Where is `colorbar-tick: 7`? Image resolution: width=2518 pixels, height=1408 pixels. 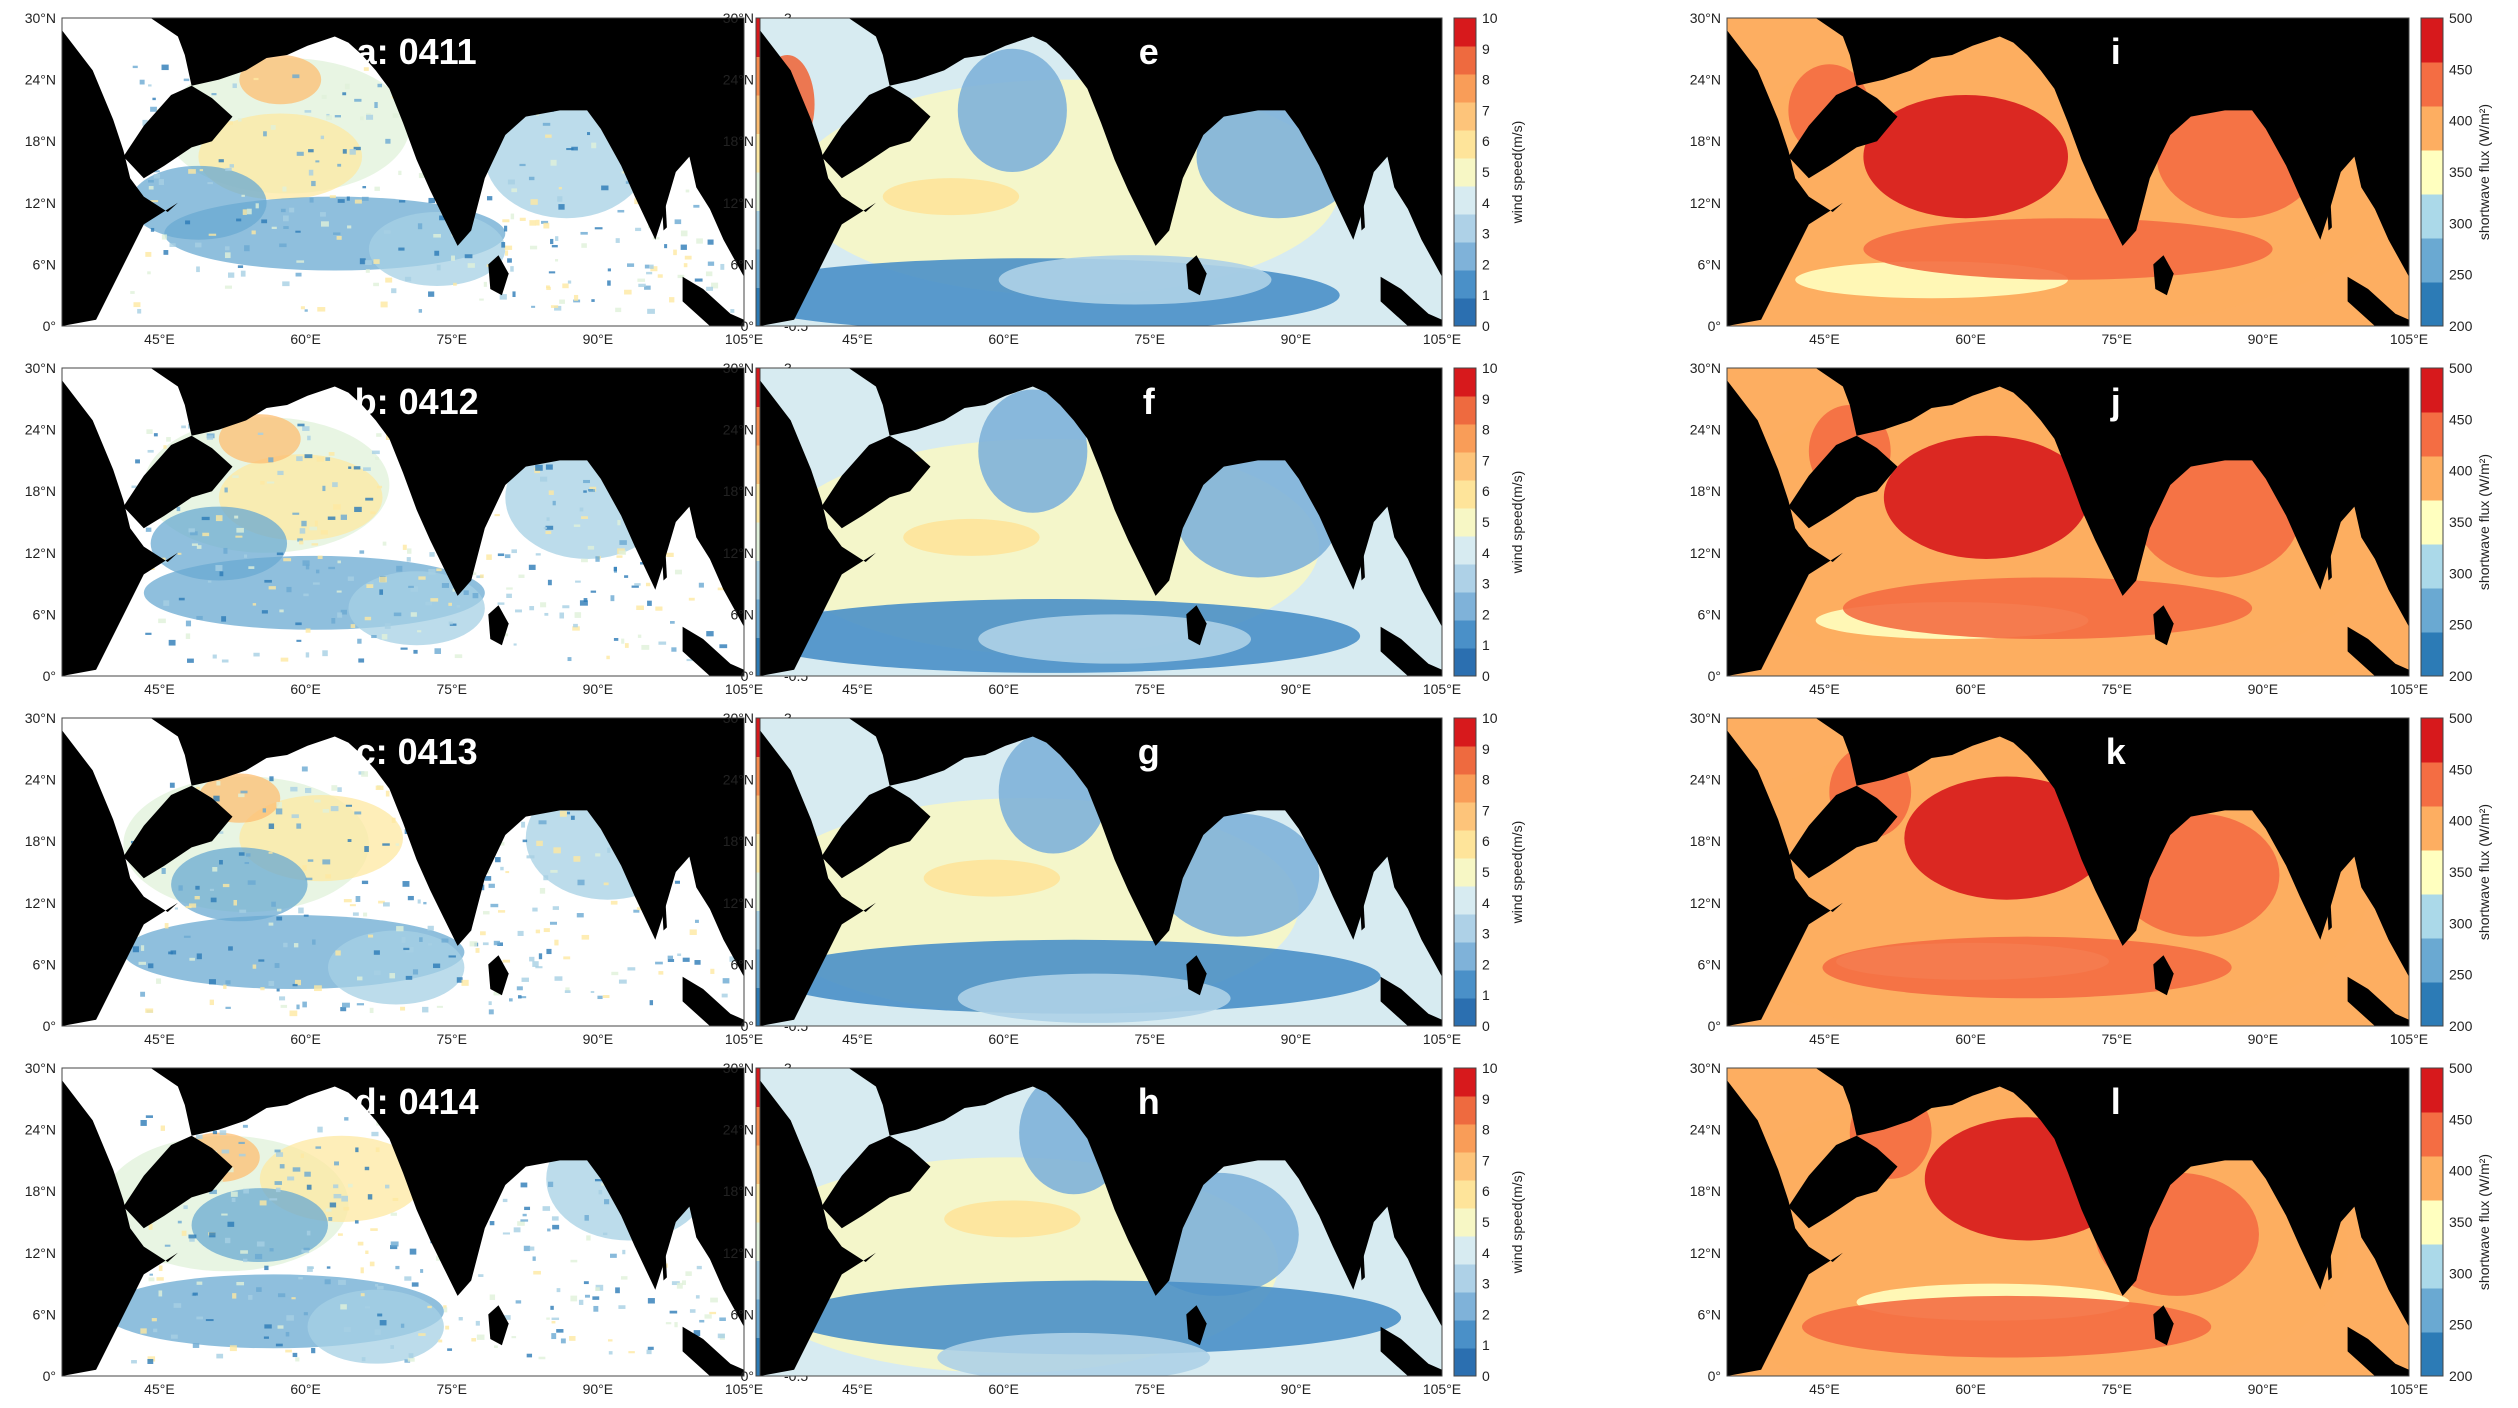 colorbar-tick: 7 is located at coordinates (1486, 460).